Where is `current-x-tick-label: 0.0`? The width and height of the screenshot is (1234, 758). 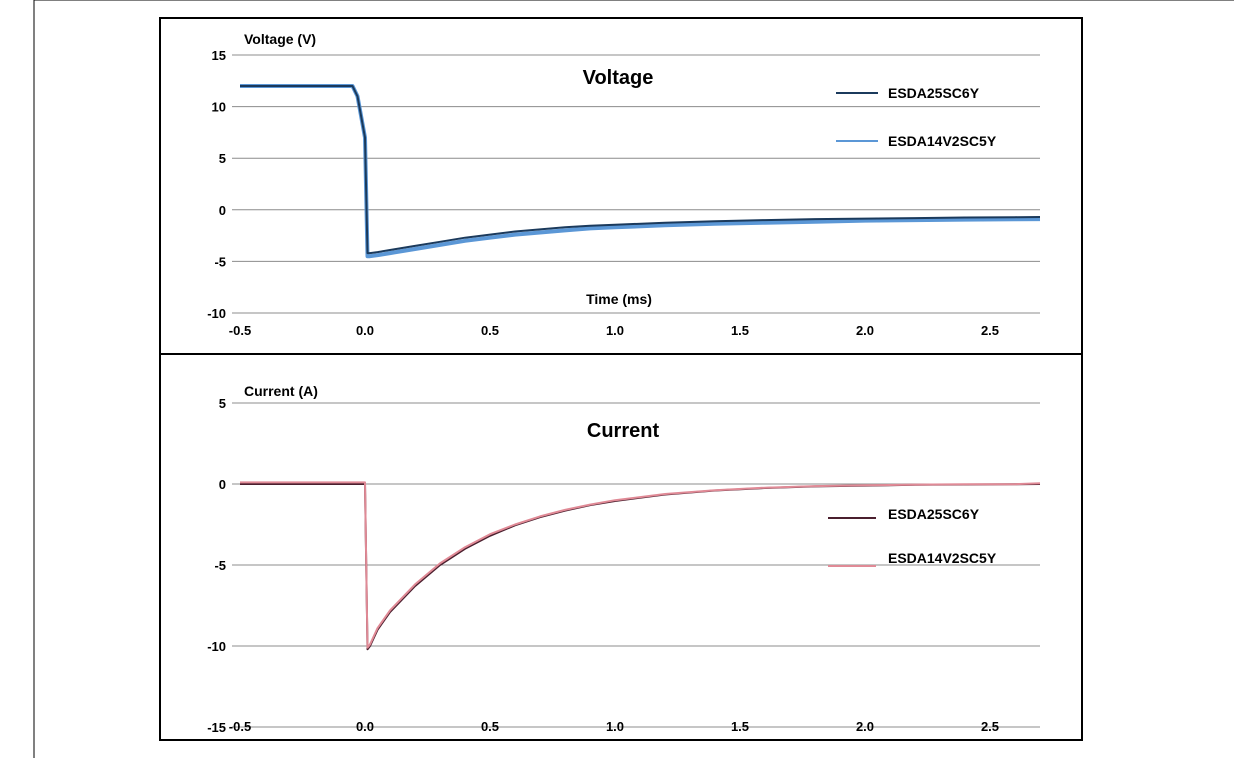 current-x-tick-label: 0.0 is located at coordinates (365, 726).